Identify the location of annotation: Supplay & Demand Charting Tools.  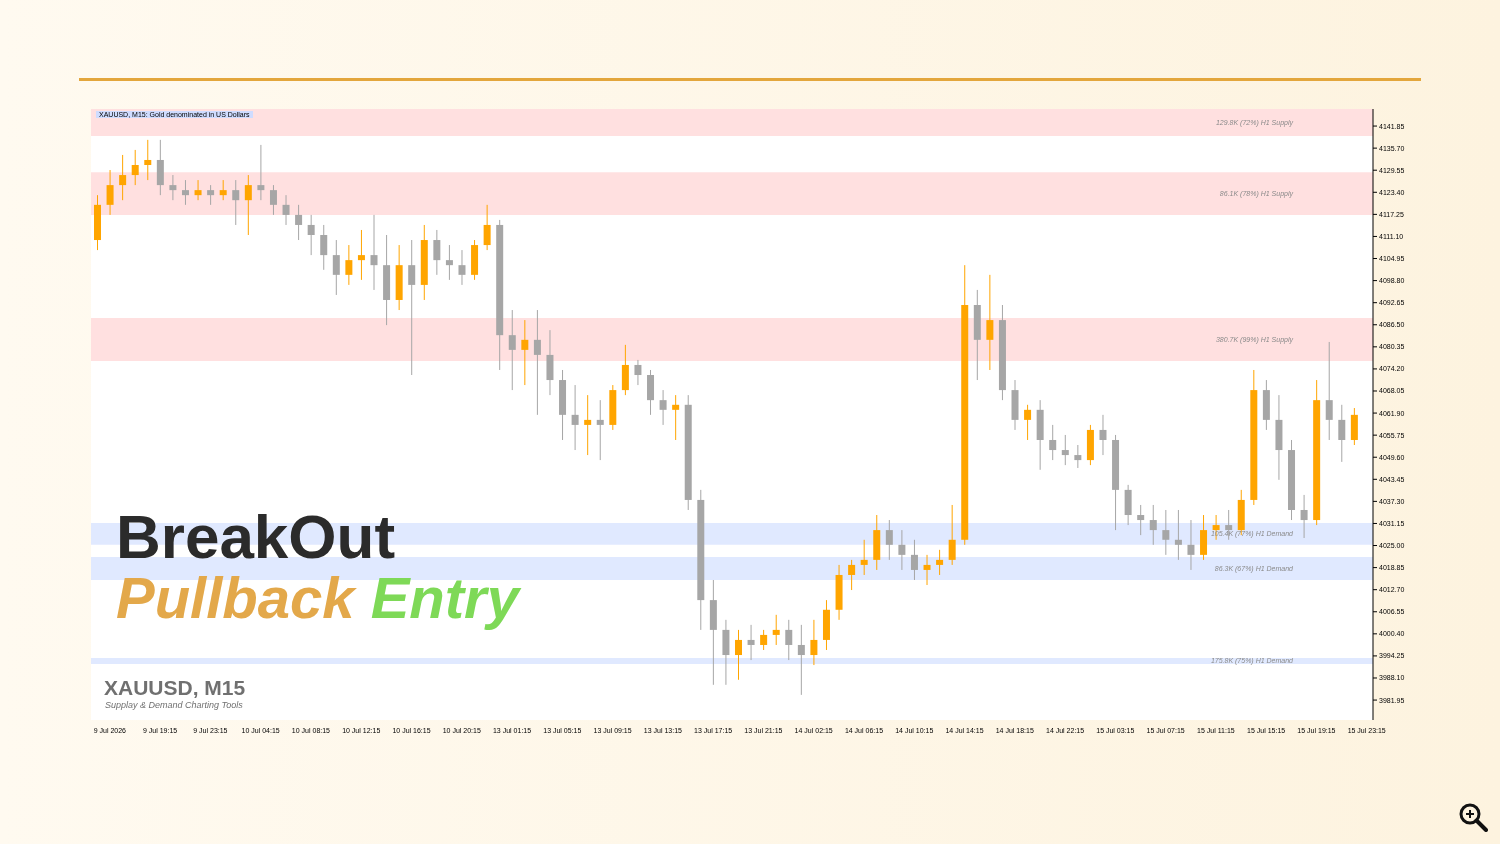
(174, 705).